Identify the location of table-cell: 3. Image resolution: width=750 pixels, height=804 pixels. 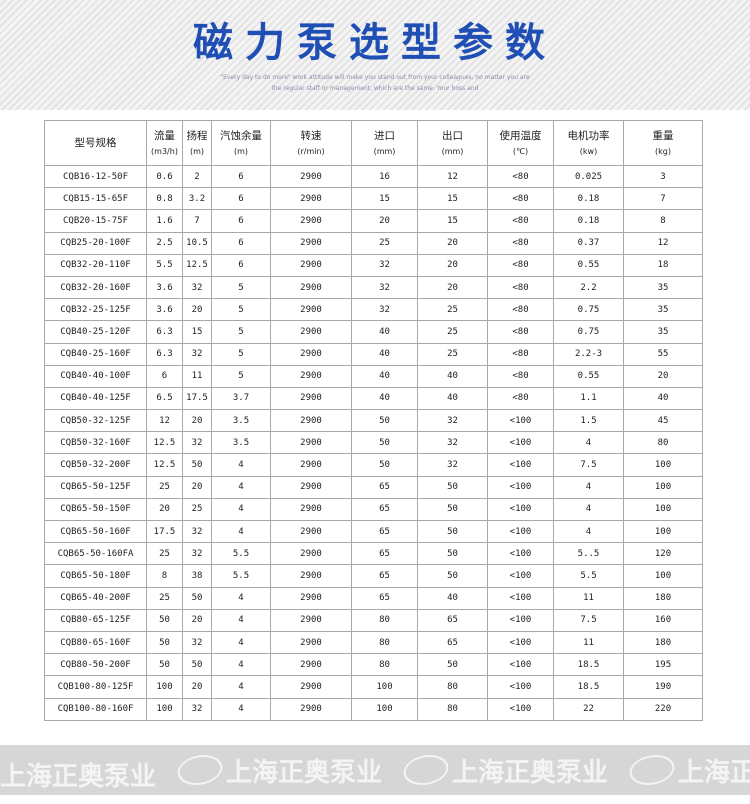
(663, 176).